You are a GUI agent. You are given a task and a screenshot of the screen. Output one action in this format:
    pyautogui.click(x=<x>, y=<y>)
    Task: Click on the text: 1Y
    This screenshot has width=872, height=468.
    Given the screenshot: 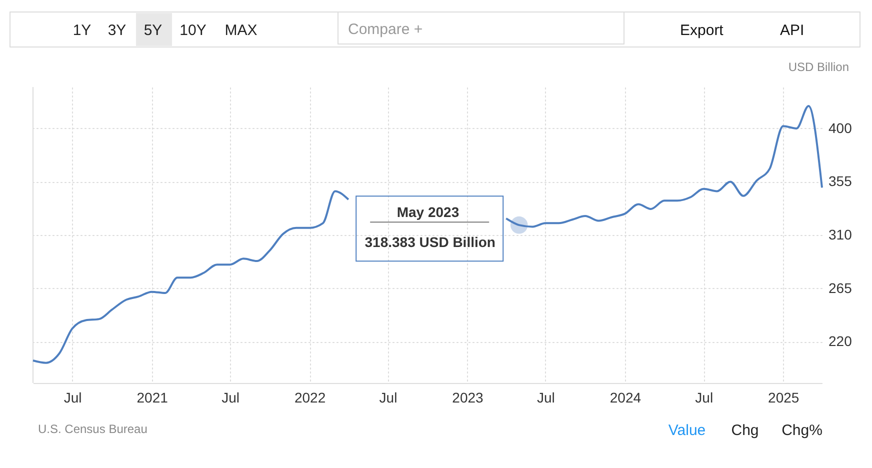 What is the action you would take?
    pyautogui.click(x=82, y=30)
    